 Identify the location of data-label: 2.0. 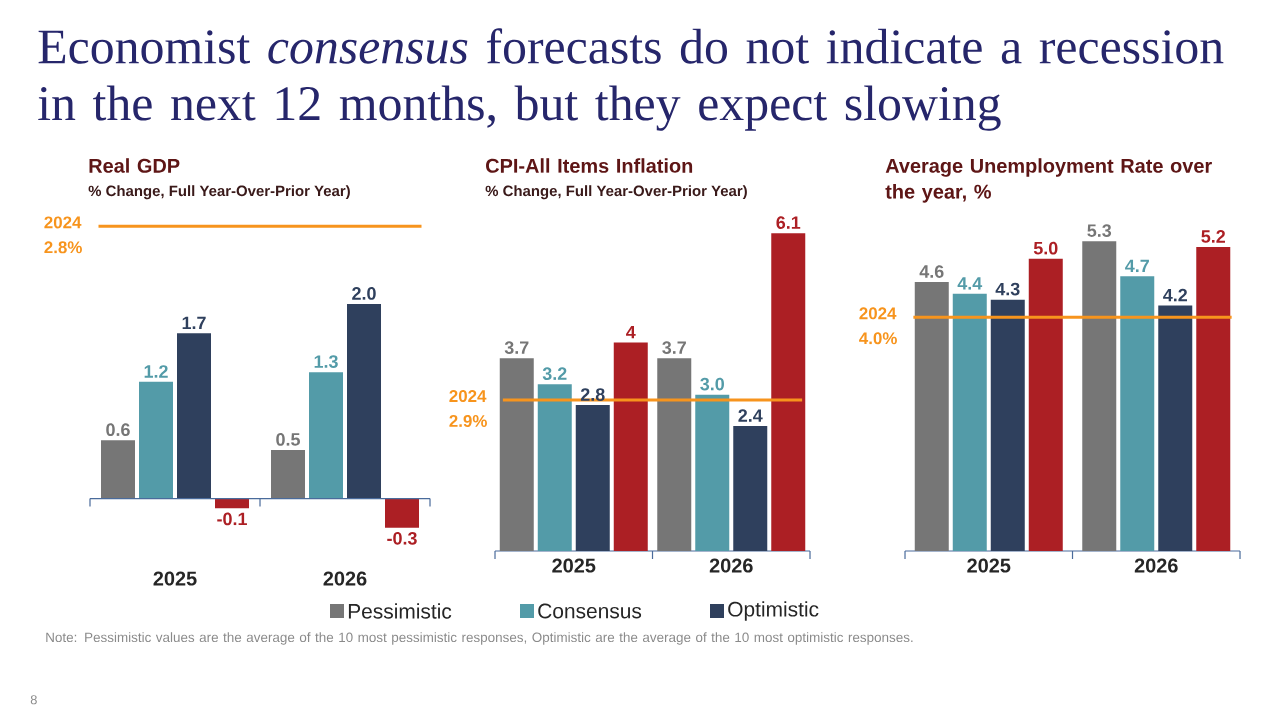
(364, 293).